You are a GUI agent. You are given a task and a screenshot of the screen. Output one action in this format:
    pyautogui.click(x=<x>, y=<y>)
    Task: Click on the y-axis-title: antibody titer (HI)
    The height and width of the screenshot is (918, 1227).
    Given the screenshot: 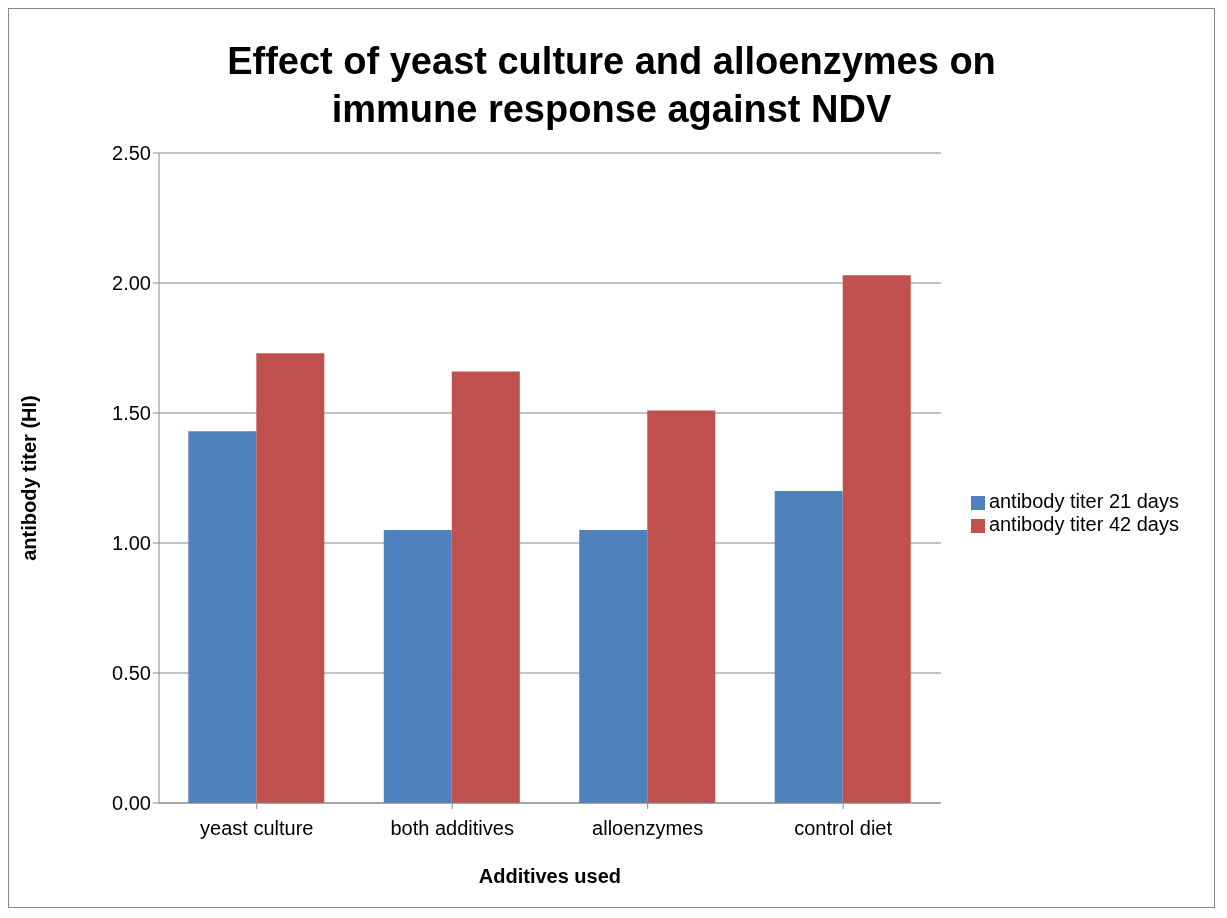 What is the action you would take?
    pyautogui.click(x=29, y=478)
    